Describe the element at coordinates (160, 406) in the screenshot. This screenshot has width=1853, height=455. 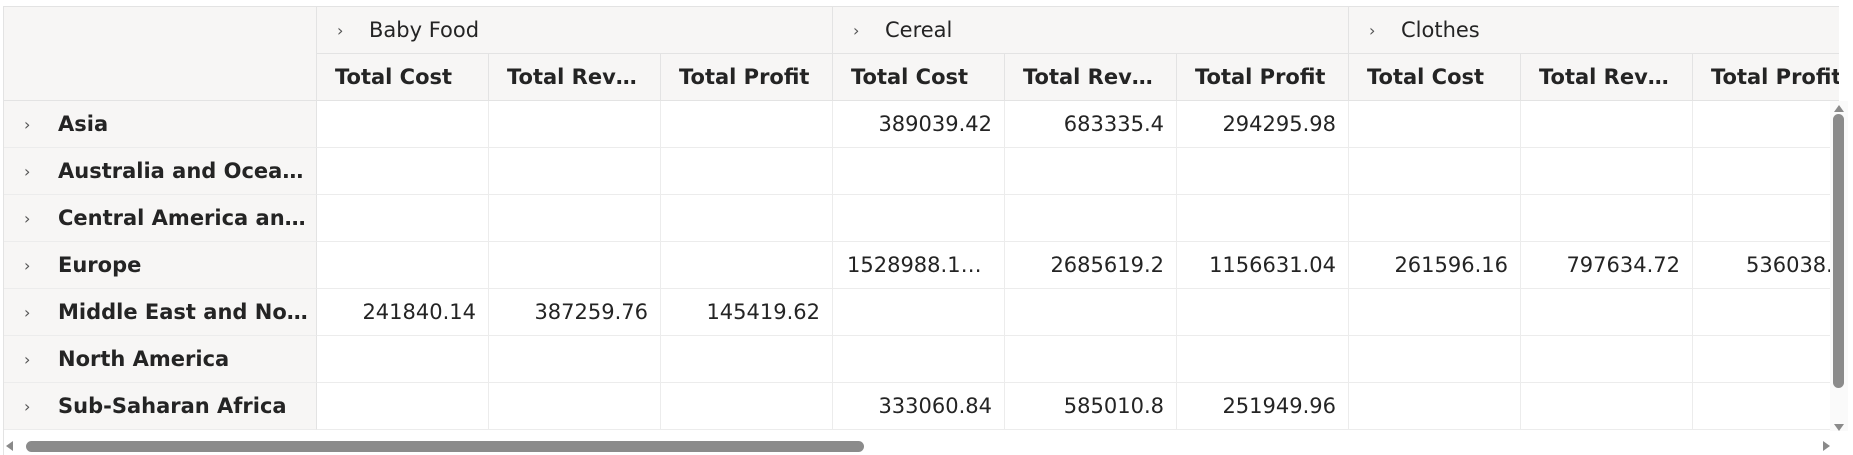
I see `row-header-sub-saharan-africa: › Sub-Saharan Africa` at that location.